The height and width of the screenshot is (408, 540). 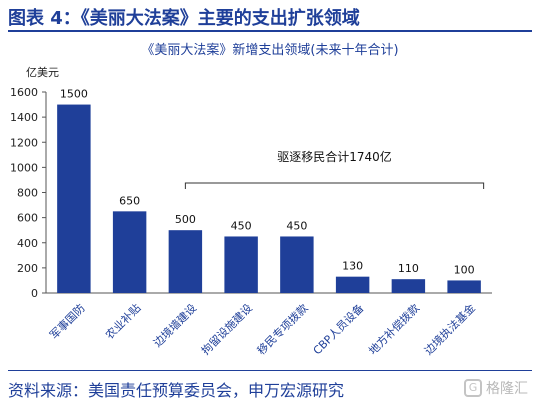 I want to click on watermark: G 格隆汇, so click(x=496, y=388).